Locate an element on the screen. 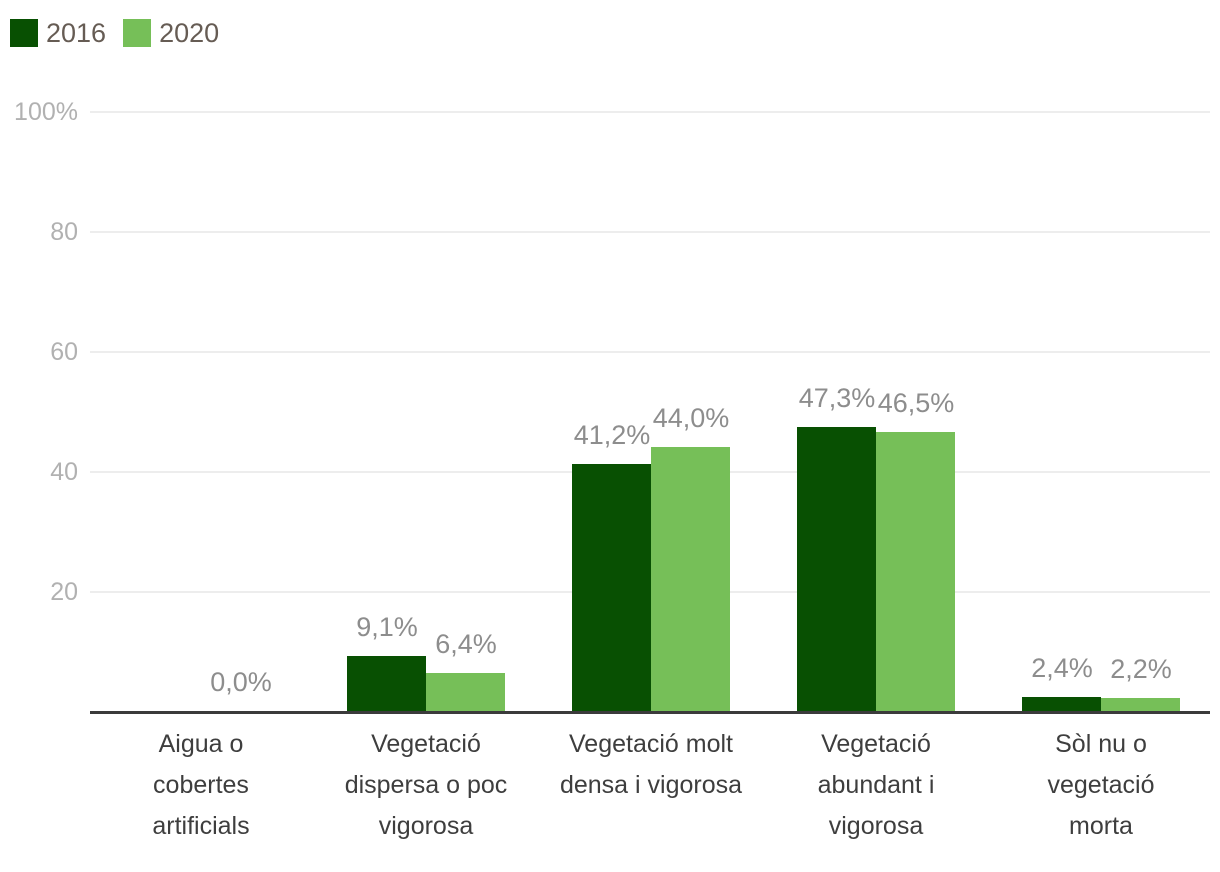  legend-swatch-icon-2016 is located at coordinates (24, 33).